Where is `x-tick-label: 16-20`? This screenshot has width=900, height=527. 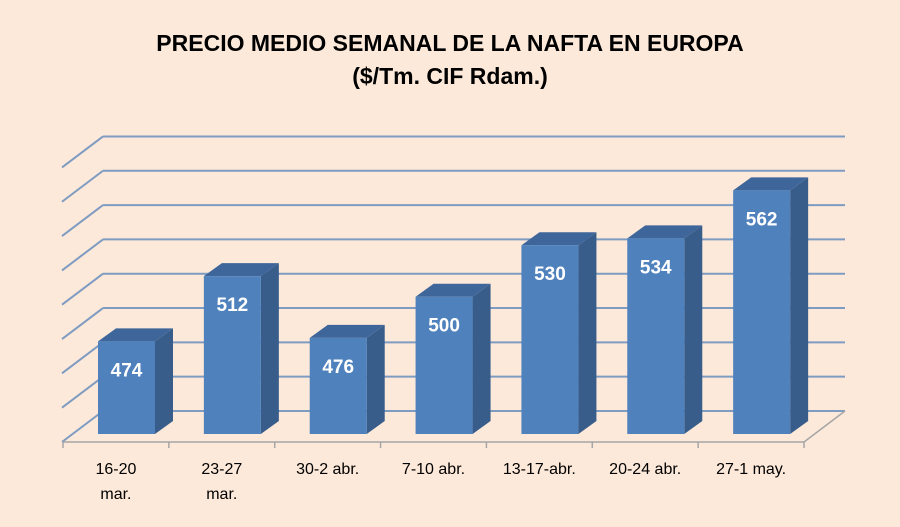 x-tick-label: 16-20 is located at coordinates (115, 469).